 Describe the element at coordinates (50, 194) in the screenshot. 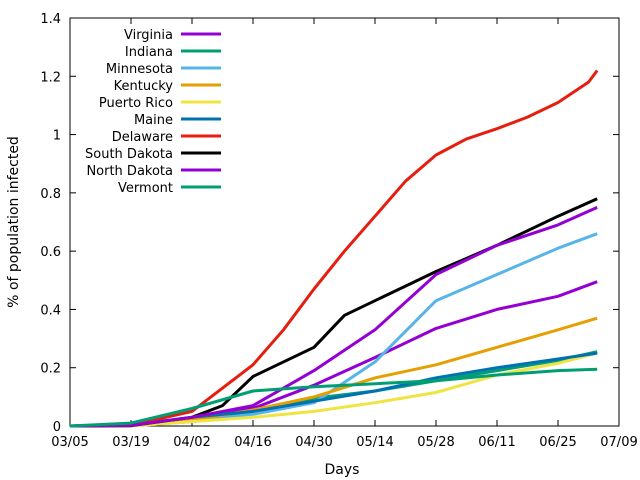

I see `y-tick-label: 0.8` at that location.